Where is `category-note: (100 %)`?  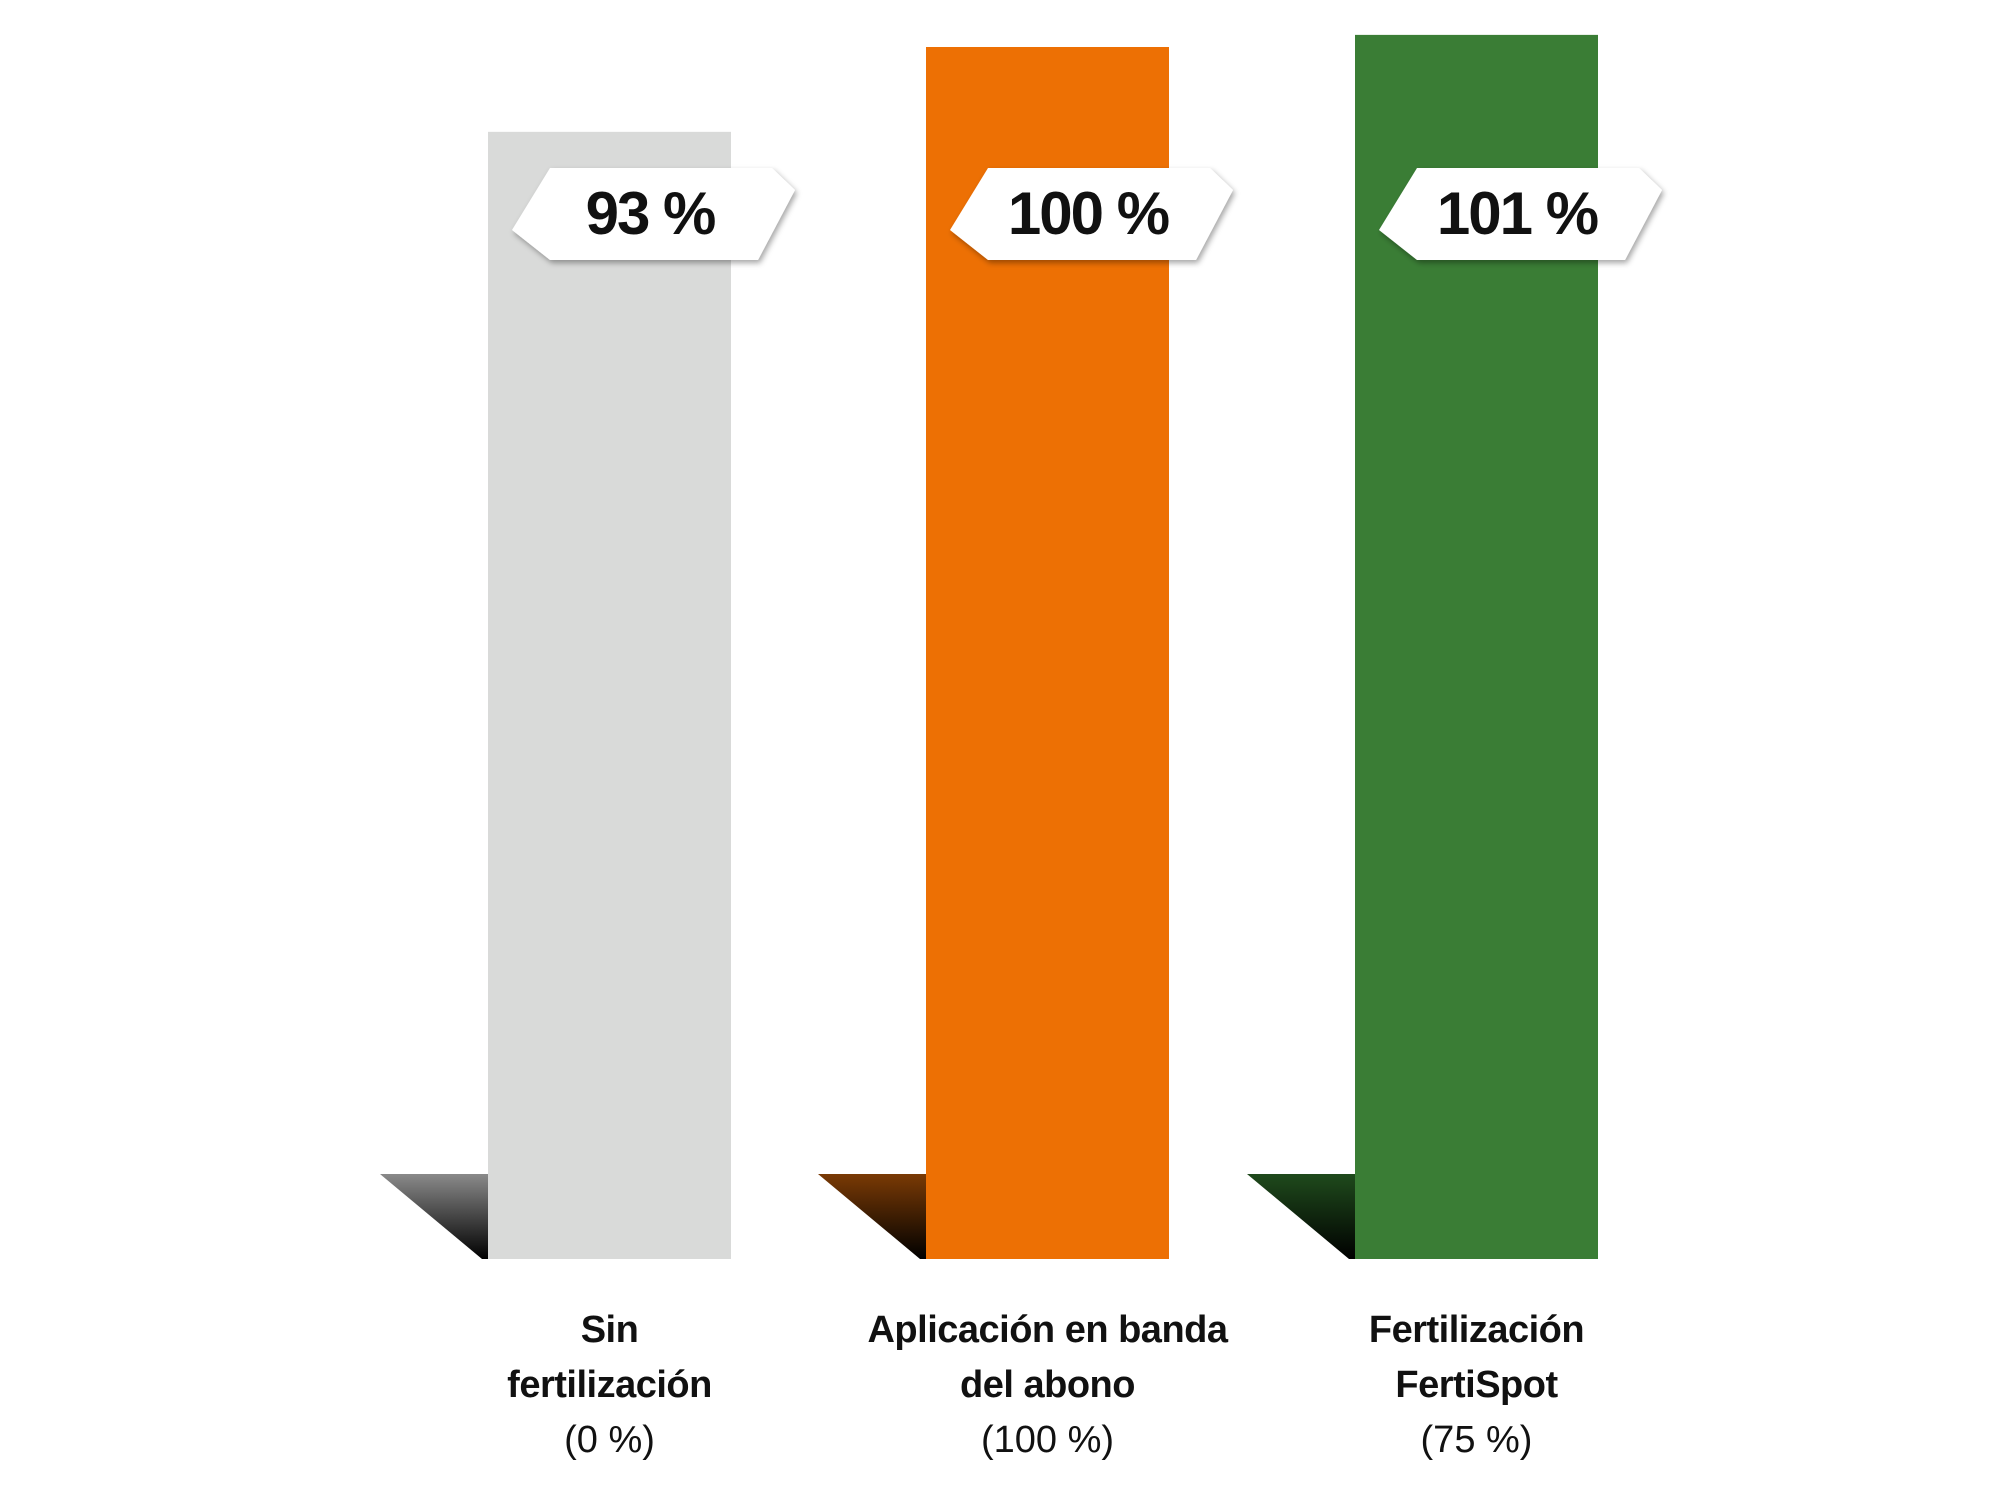
category-note: (100 %) is located at coordinates (1047, 1440).